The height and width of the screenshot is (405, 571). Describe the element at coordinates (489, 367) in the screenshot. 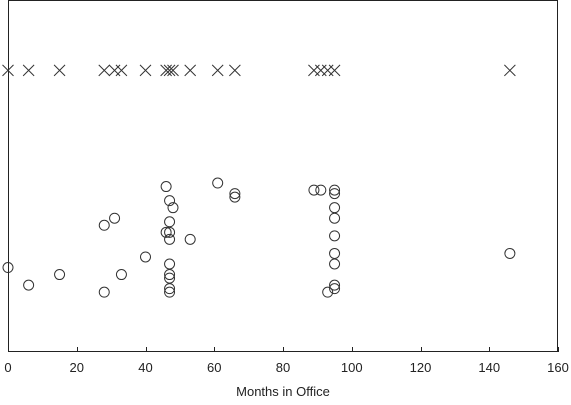

I see `x-tick-label: 140` at that location.